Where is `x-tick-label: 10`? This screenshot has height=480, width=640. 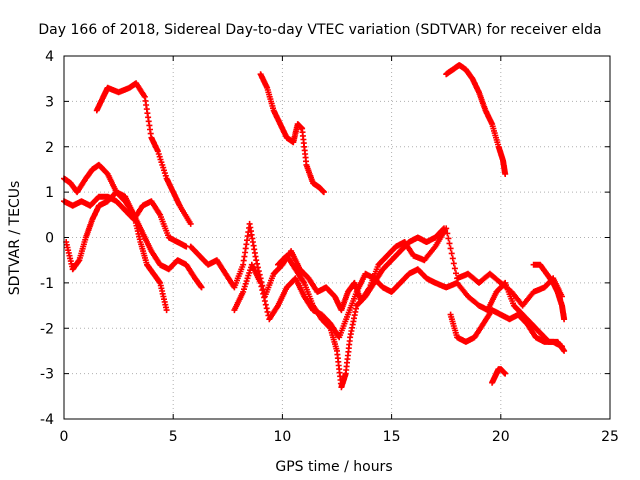
x-tick-label: 10 is located at coordinates (282, 437).